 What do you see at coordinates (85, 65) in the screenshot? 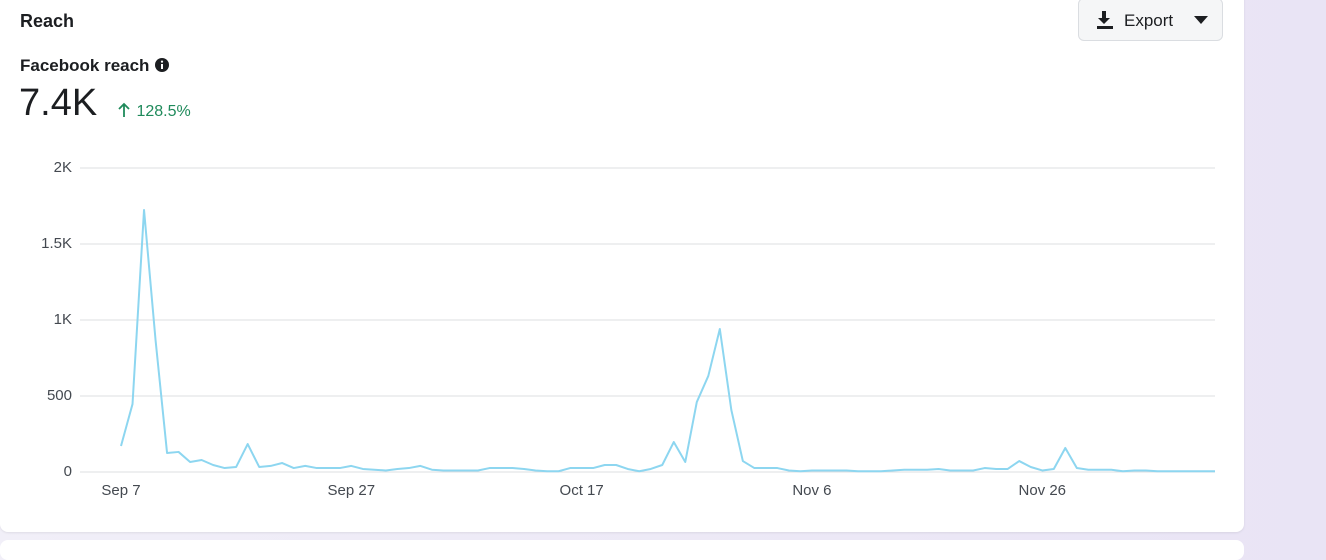
I see `metric-label-text: Facebook reach` at bounding box center [85, 65].